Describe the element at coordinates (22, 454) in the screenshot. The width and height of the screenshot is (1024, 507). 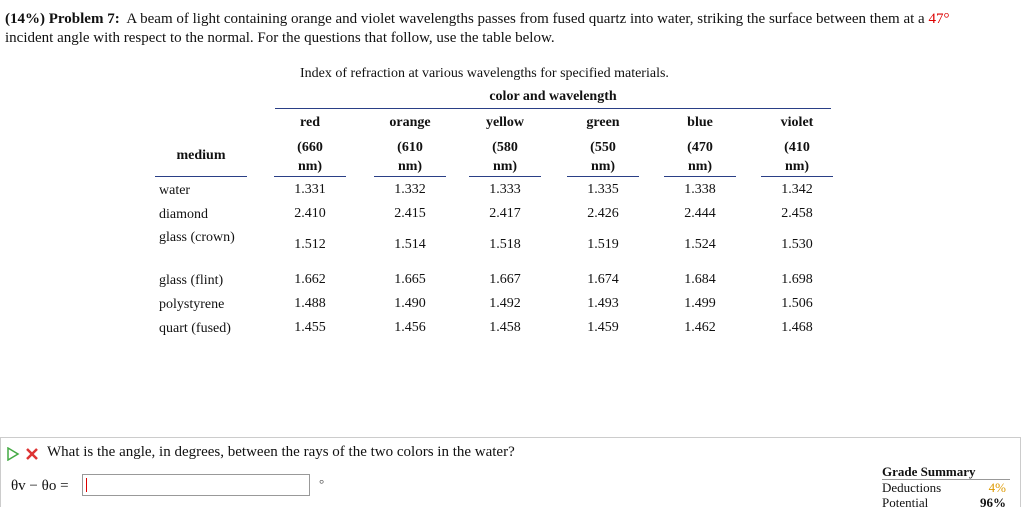
I see `question-icons` at that location.